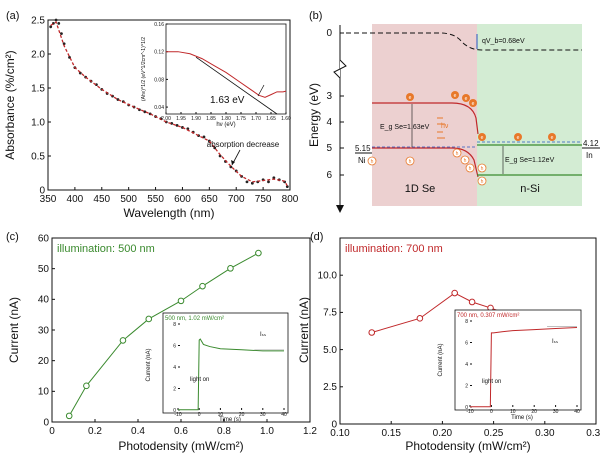 The image size is (600, 462). I want to click on inset-c-ytick-label: 2, so click(174, 390).